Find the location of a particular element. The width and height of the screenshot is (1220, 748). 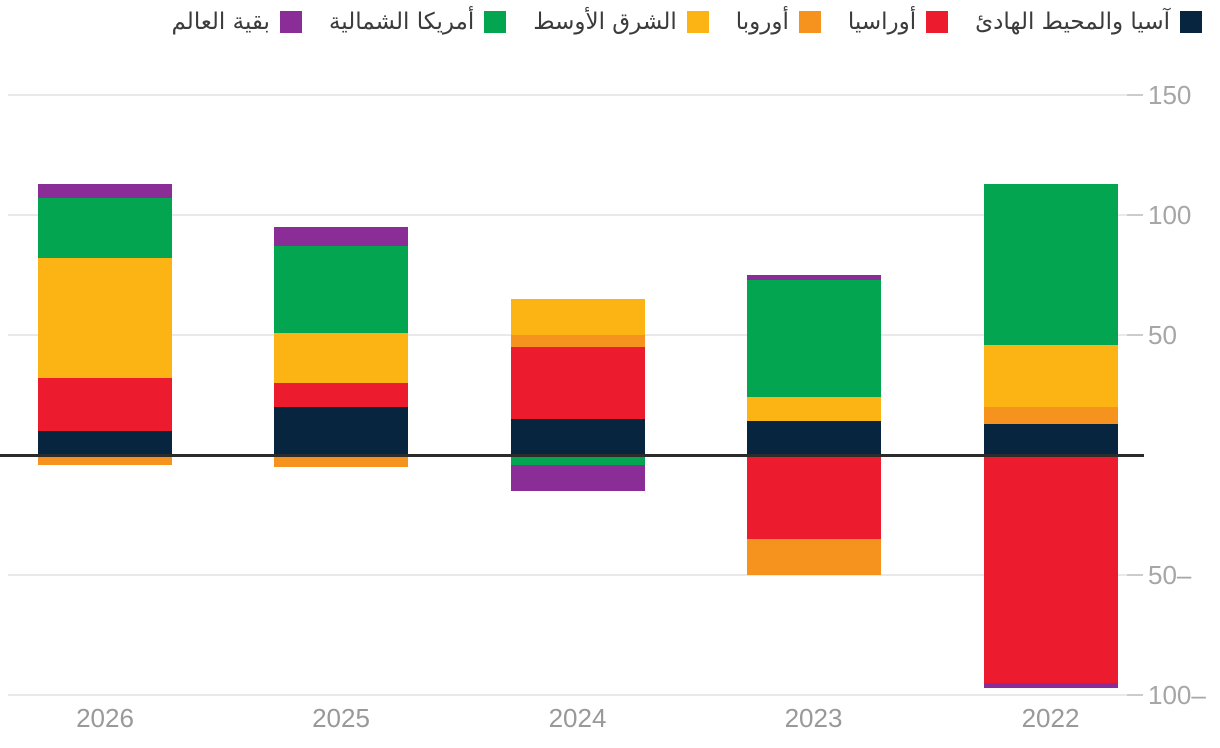

legend-label-asia-pacific: آسيا والمحيط الهادئ is located at coordinates (1072, 22).